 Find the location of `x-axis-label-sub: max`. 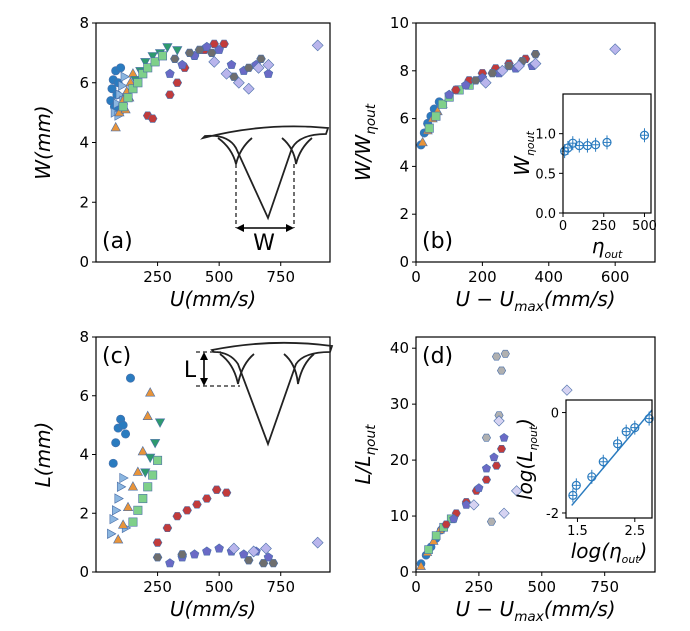

x-axis-label-sub: max is located at coordinates (529, 617).